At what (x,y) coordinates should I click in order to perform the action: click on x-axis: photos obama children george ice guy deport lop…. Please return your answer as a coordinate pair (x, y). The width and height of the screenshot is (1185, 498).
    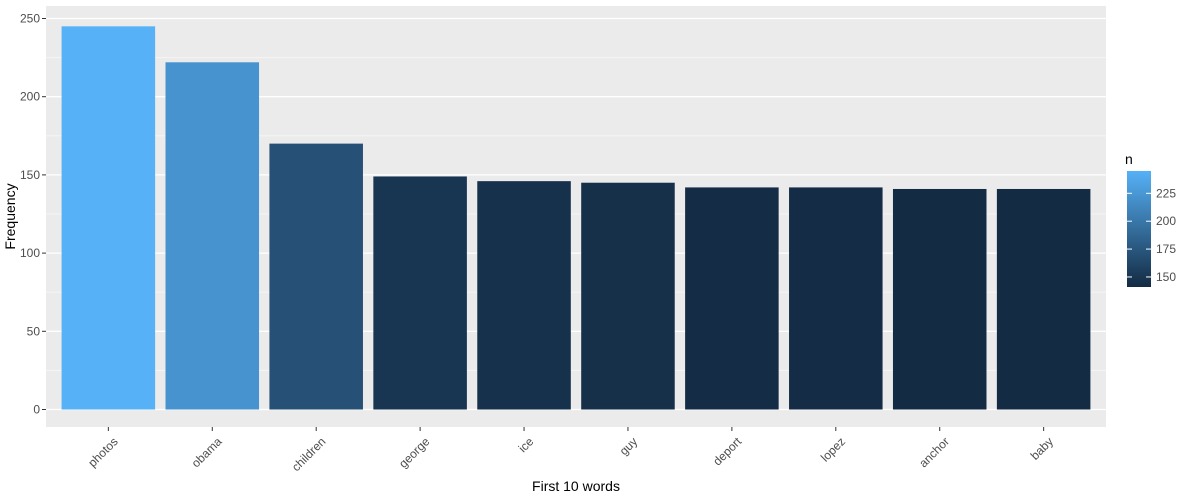
    Looking at the image, I should click on (570, 450).